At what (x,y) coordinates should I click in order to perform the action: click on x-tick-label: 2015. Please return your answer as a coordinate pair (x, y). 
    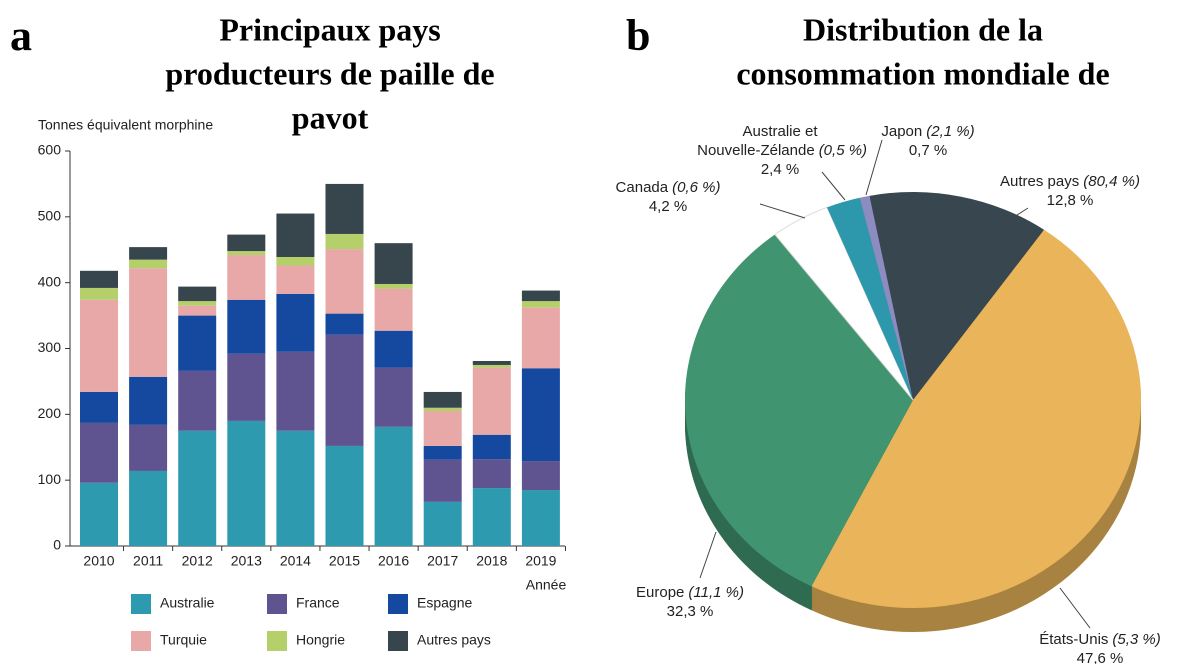
    Looking at the image, I should click on (344, 561).